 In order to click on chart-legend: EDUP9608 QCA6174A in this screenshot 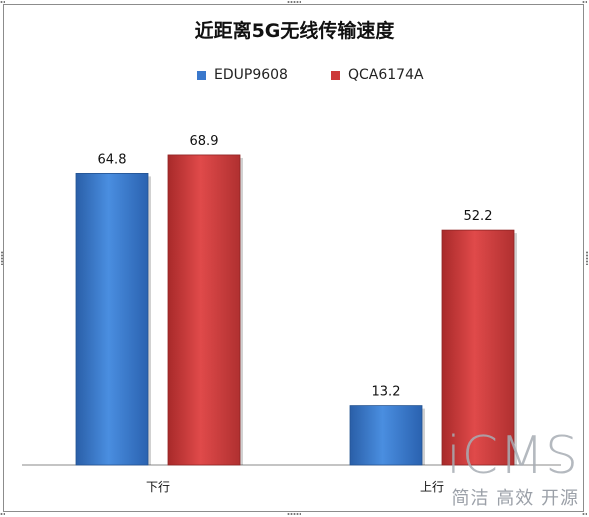, I will do `click(294, 77)`.